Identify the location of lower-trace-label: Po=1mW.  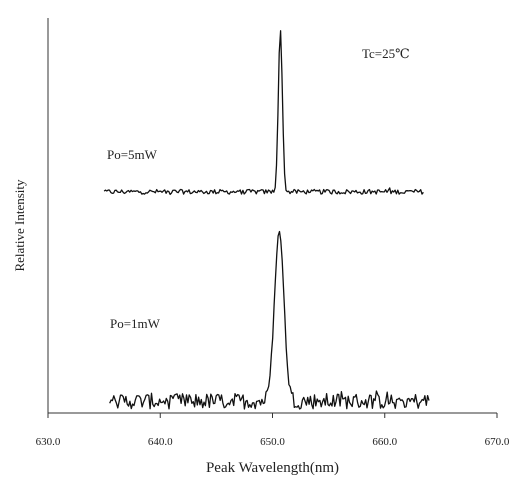
(135, 323).